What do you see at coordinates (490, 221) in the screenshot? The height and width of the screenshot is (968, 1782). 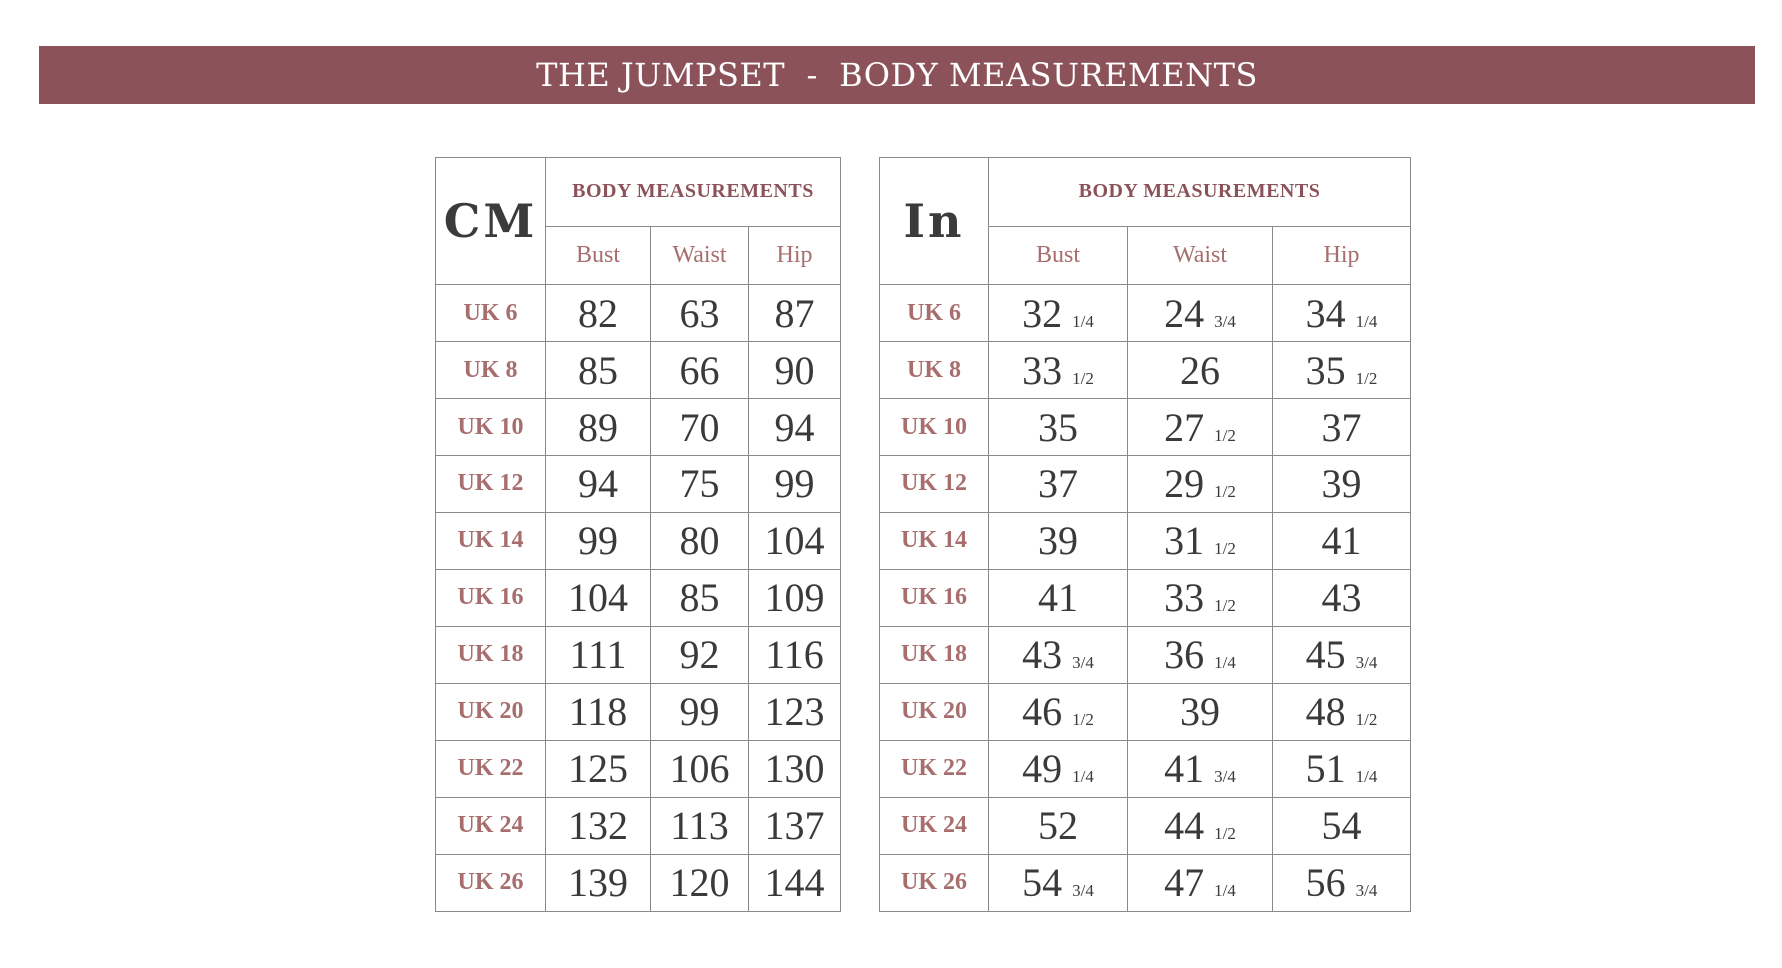 I see `cm-unit-label: CM` at bounding box center [490, 221].